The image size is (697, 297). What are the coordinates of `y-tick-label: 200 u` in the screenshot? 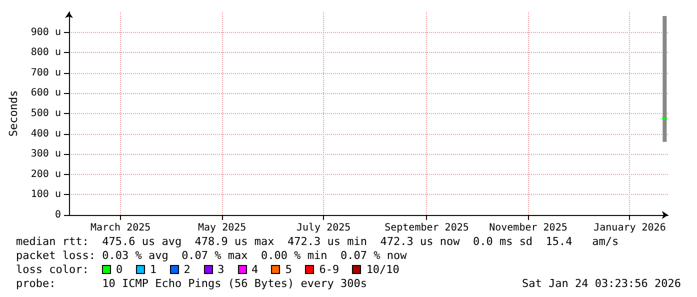 It's located at (45, 174).